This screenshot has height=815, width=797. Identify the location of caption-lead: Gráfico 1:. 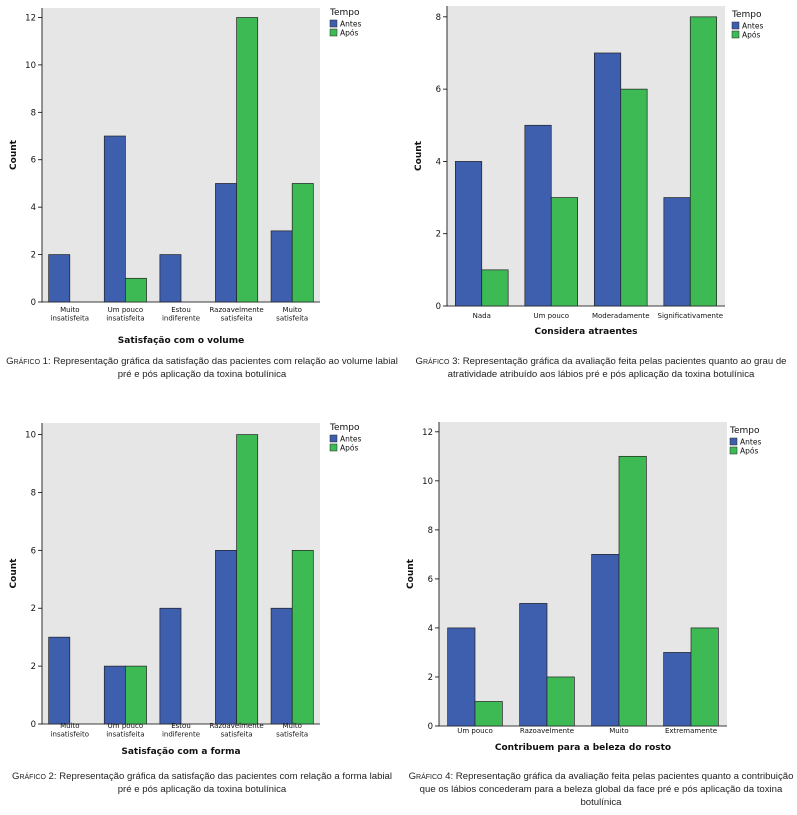
(28, 361).